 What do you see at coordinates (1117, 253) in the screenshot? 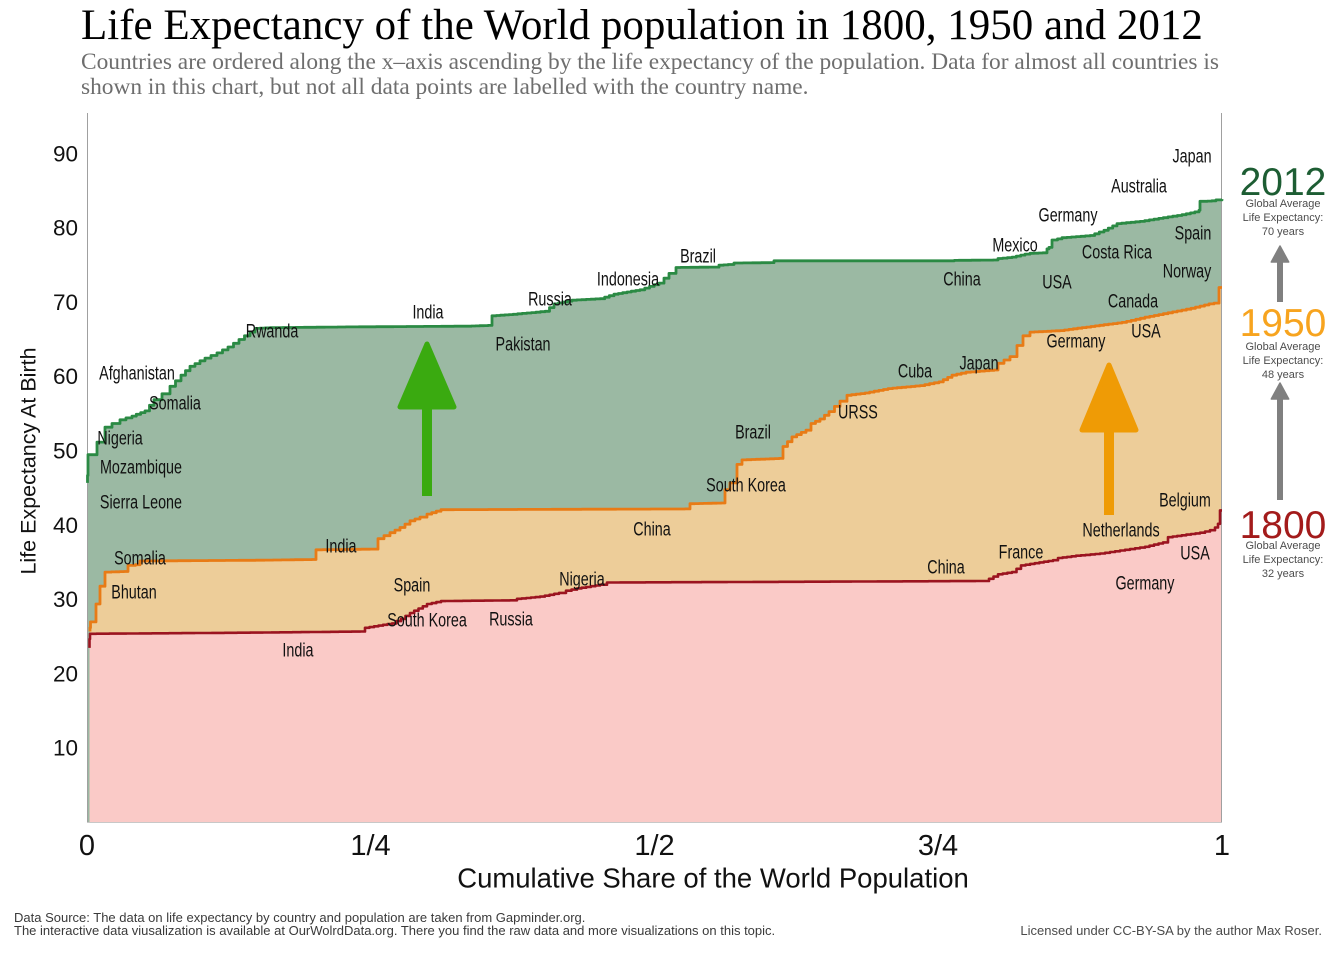
I see `svg-text: Costa Rica` at bounding box center [1117, 253].